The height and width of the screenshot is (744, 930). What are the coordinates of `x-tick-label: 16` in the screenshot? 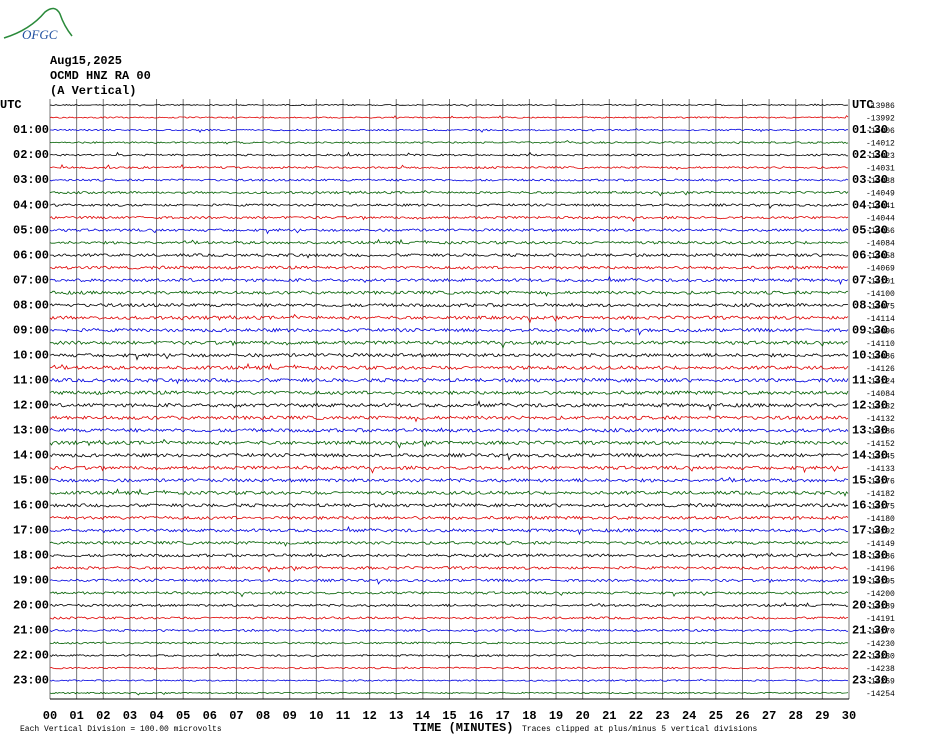 It's located at (476, 716).